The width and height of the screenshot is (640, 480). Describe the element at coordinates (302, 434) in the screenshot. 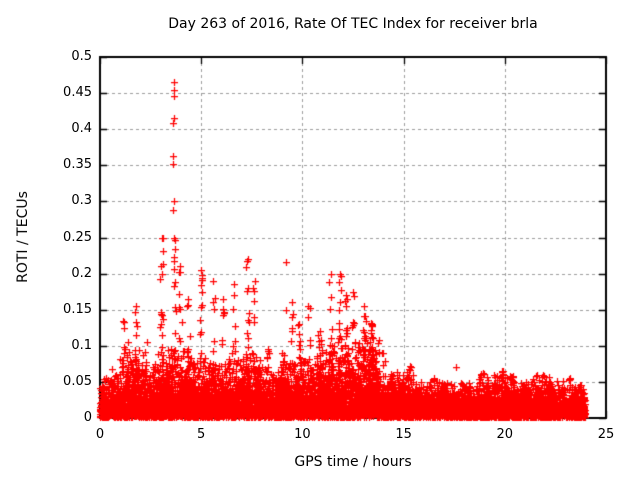

I see `x-tick-label: 10` at that location.